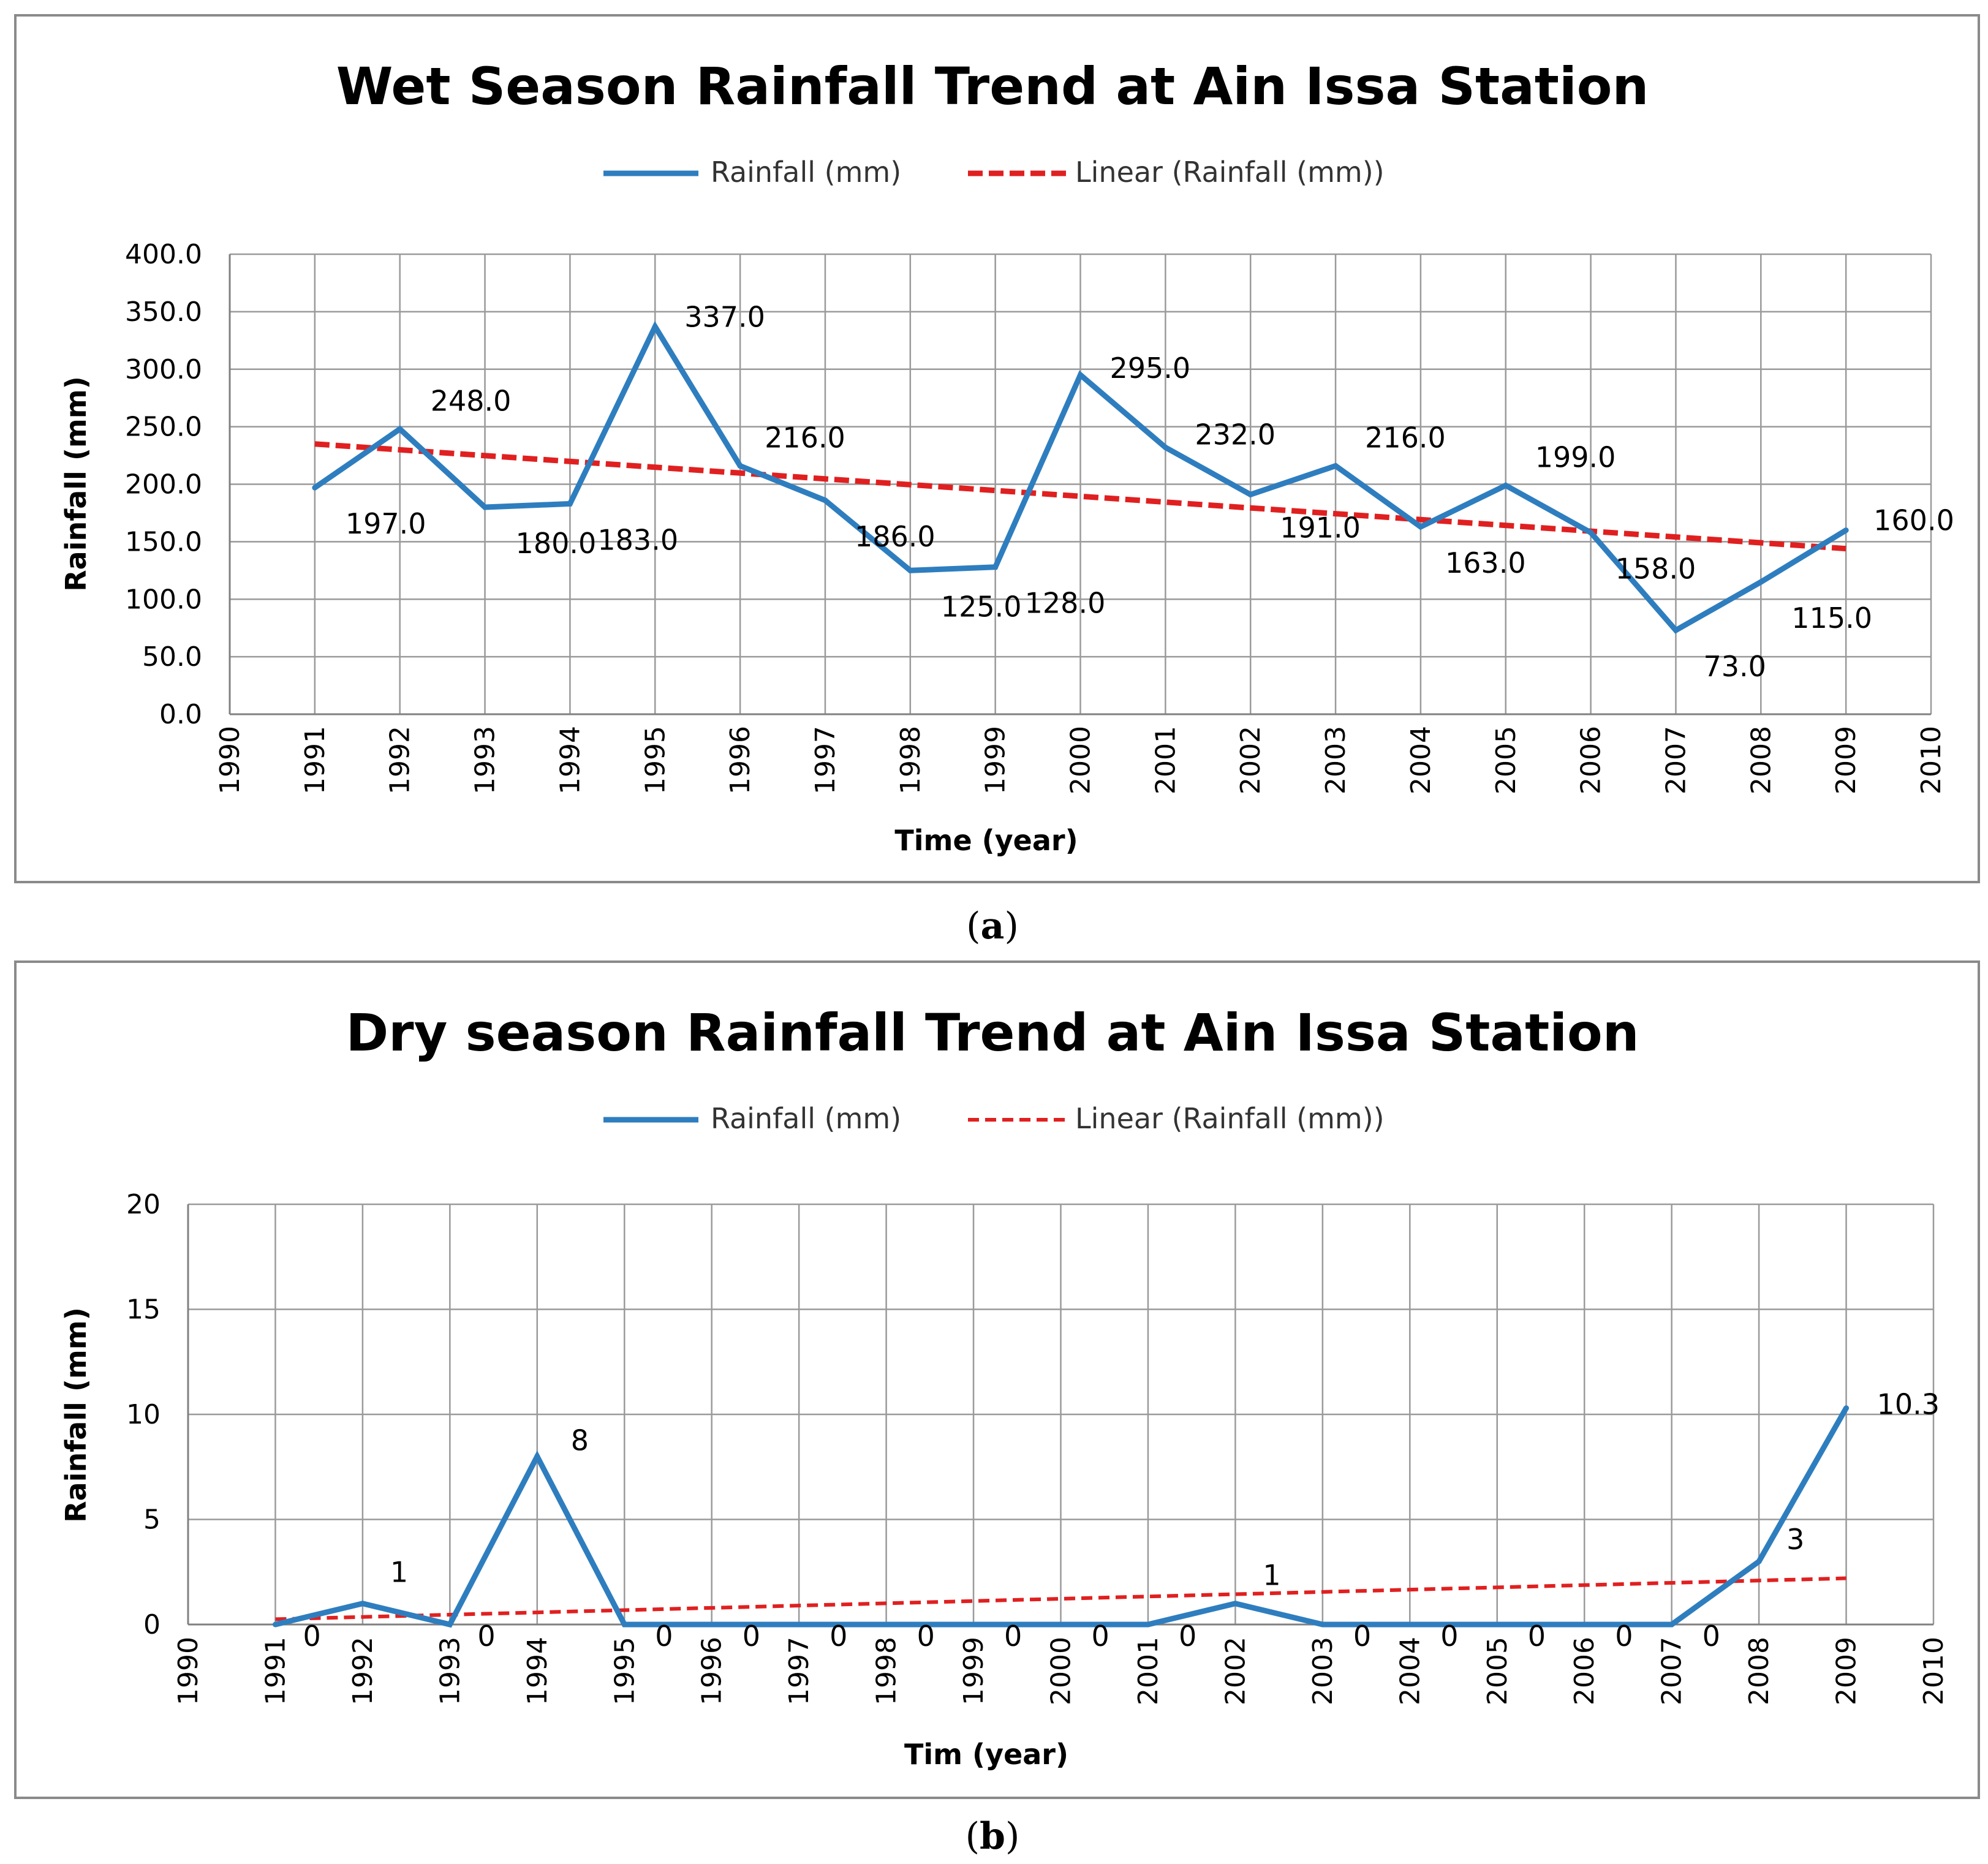  Describe the element at coordinates (163, 255) in the screenshot. I see `y-tick-label: 400.0` at that location.